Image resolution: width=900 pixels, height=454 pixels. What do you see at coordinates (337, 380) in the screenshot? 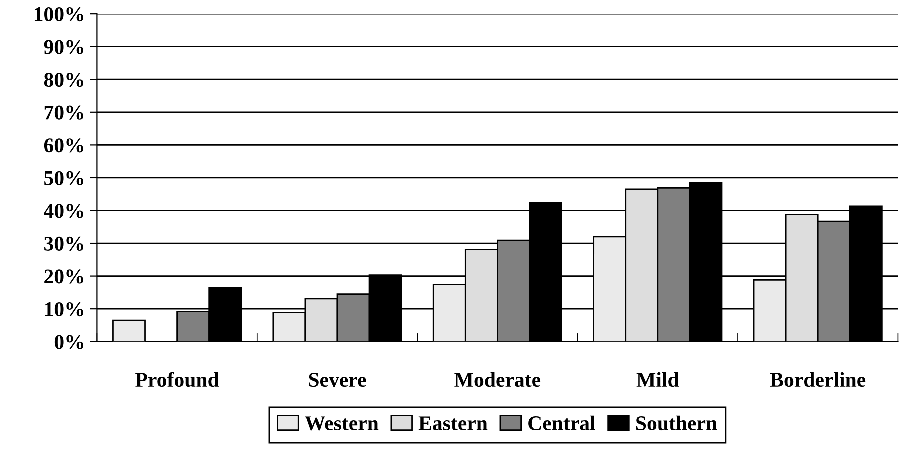
I see `x-tick-label: Severe` at bounding box center [337, 380].